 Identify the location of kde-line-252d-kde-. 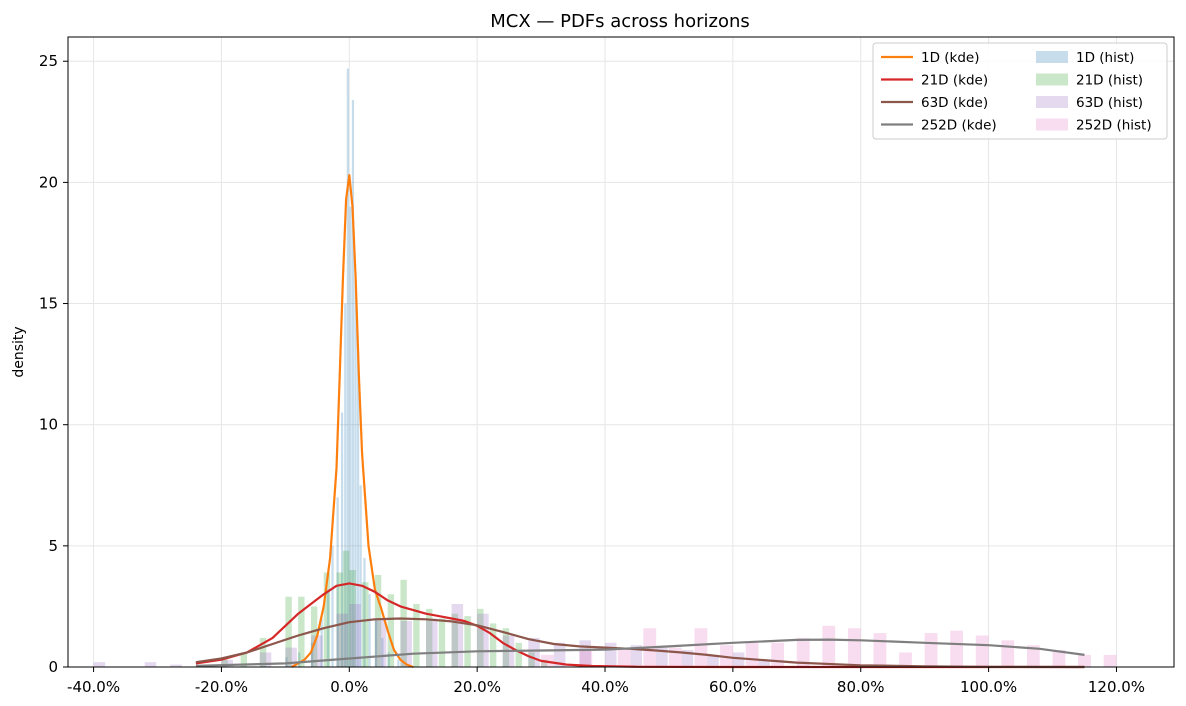
(640, 652).